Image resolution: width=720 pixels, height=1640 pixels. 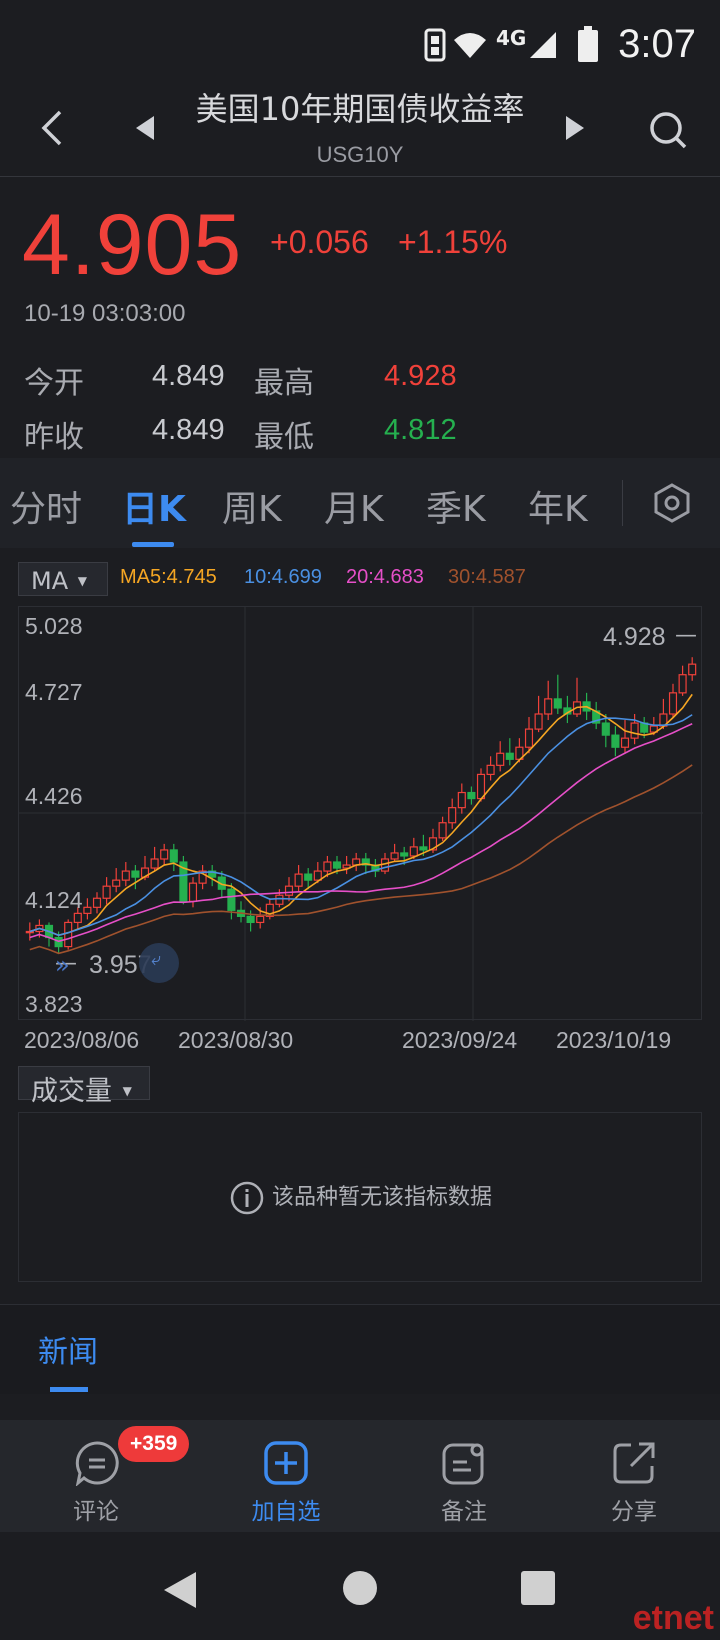 What do you see at coordinates (156, 959) in the screenshot?
I see `reset-icon: ⤶` at bounding box center [156, 959].